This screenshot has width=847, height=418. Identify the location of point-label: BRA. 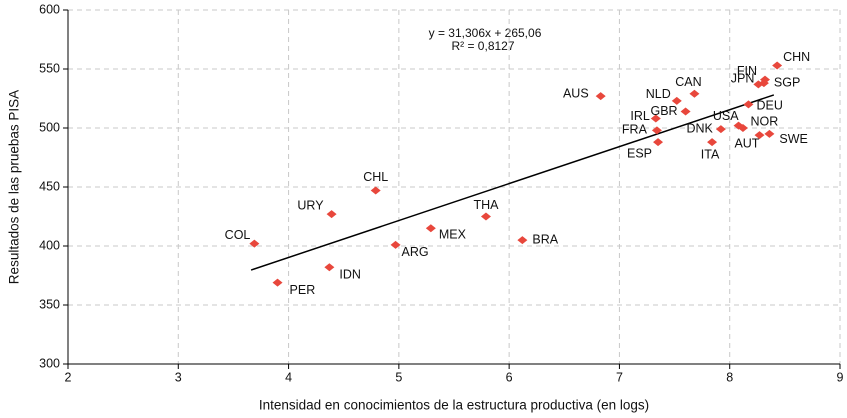
(545, 239).